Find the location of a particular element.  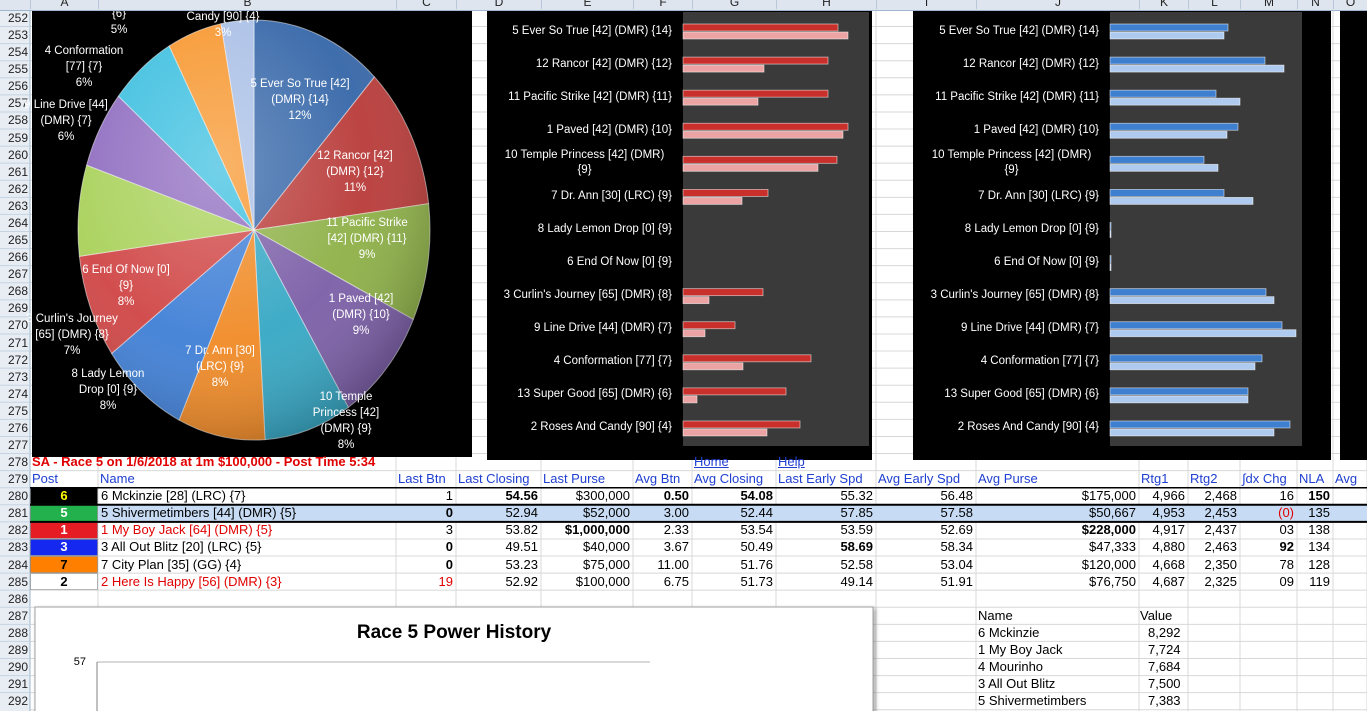

bar-chart-3-area is located at coordinates (1353, 235).